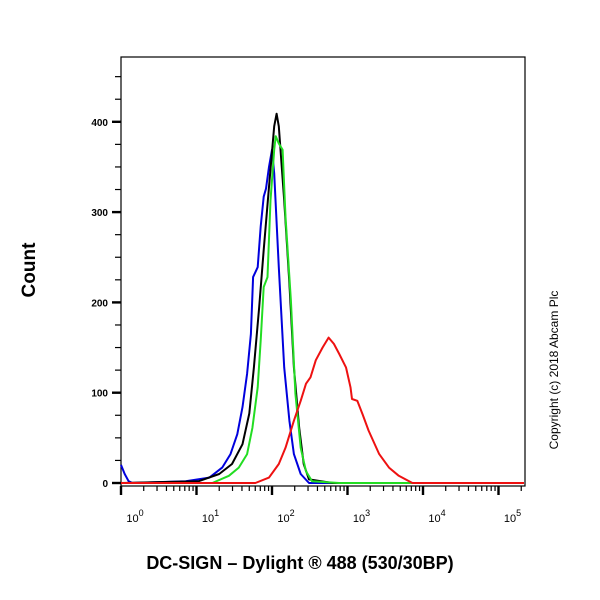  Describe the element at coordinates (99, 213) in the screenshot. I see `y-tick-label: 300` at that location.